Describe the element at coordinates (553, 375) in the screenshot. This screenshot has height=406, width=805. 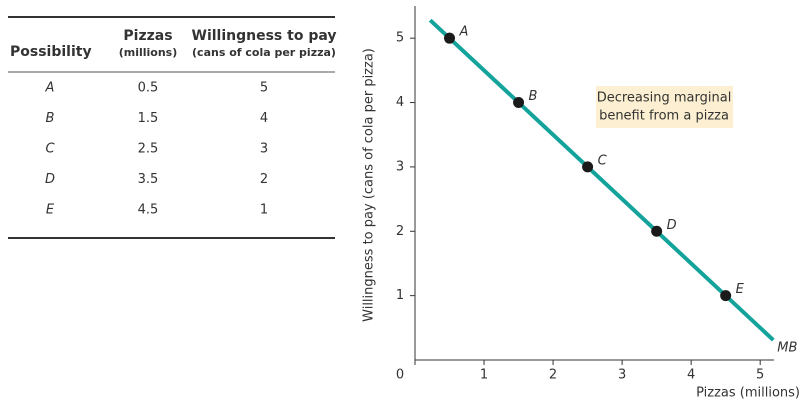
I see `x-tick-label: 2` at that location.